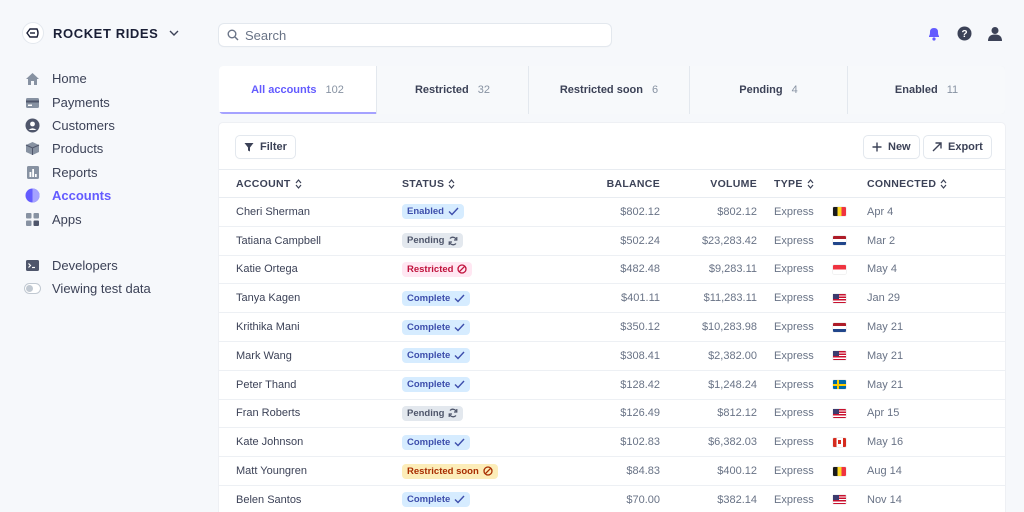  What do you see at coordinates (936, 270) in the screenshot?
I see `connected-cell: May 4` at bounding box center [936, 270].